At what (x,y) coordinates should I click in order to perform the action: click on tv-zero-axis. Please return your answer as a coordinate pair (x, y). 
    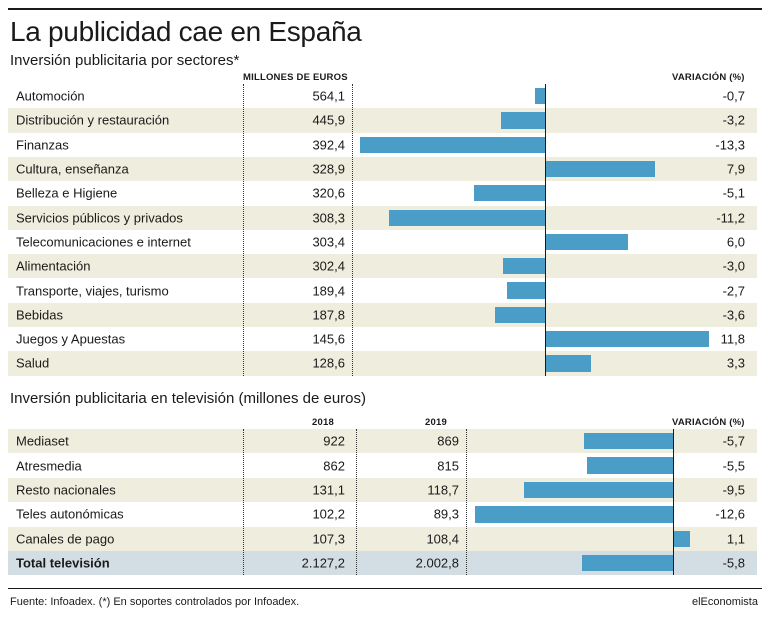
    Looking at the image, I should click on (673, 502).